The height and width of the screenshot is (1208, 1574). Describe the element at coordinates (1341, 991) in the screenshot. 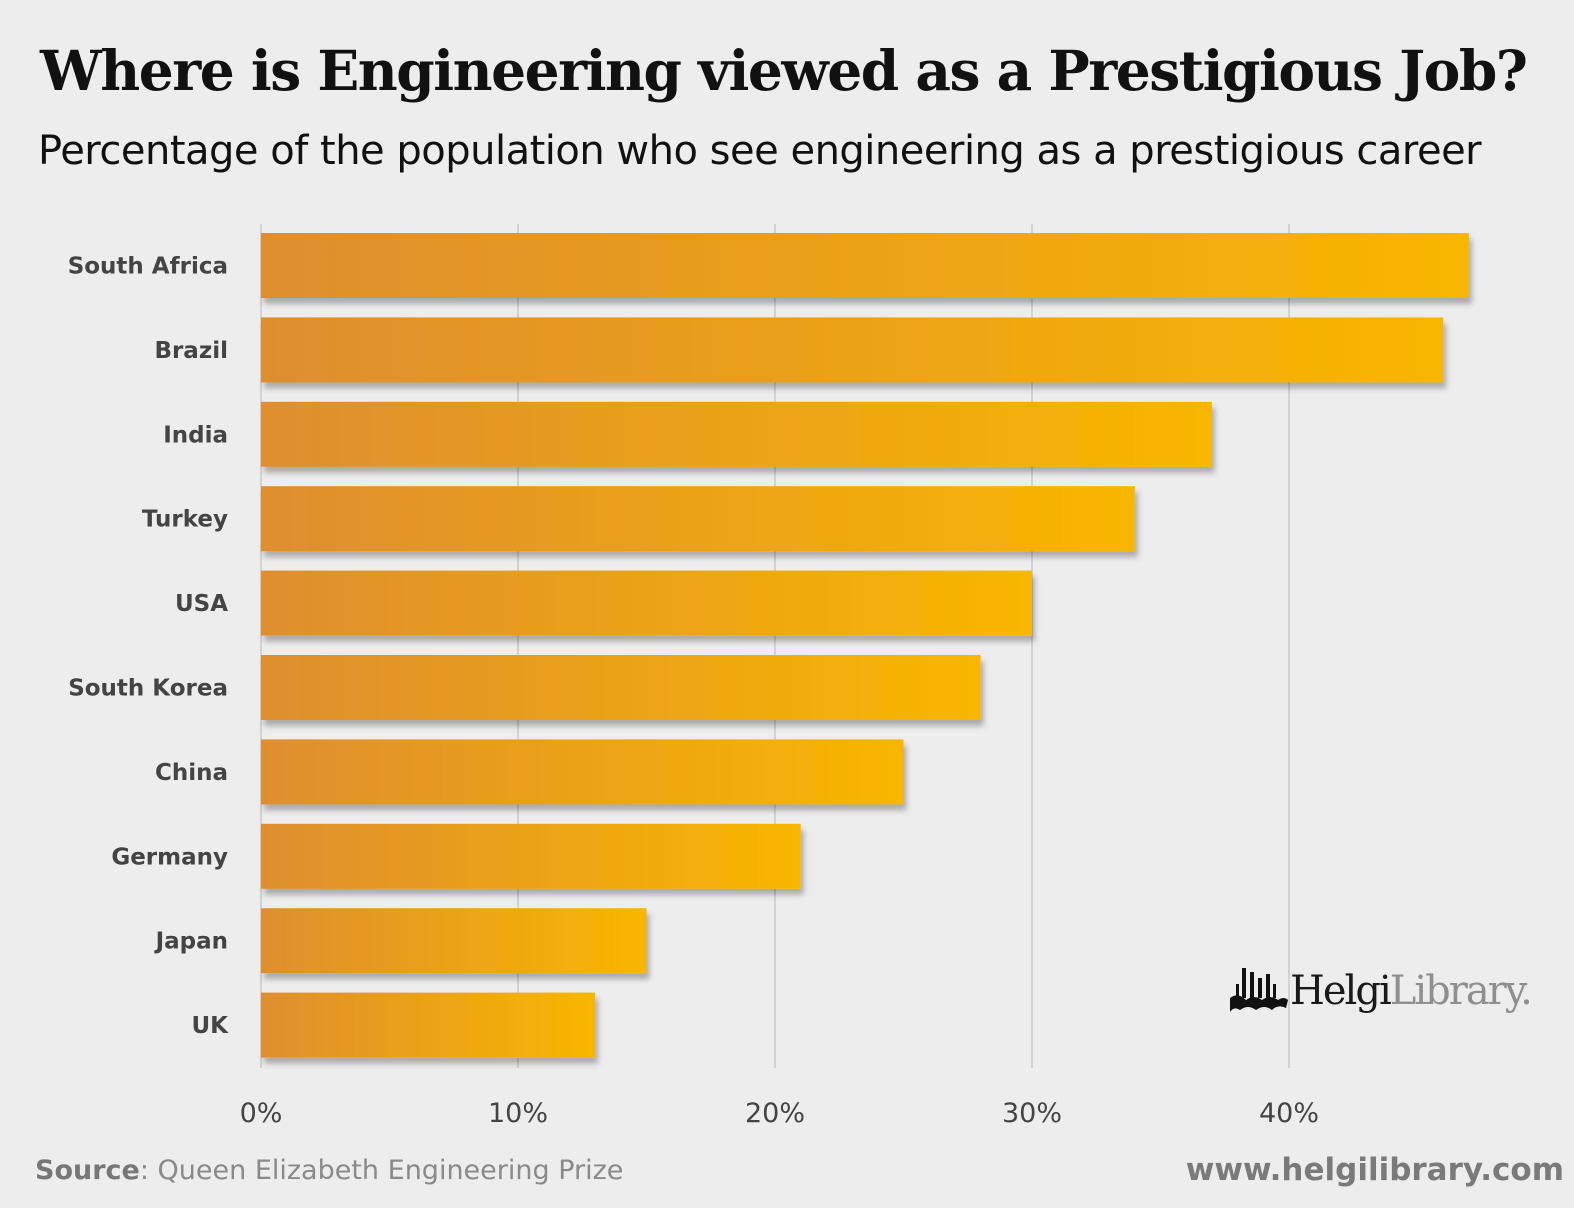

I see `logo-helgi-text: Helgi` at that location.